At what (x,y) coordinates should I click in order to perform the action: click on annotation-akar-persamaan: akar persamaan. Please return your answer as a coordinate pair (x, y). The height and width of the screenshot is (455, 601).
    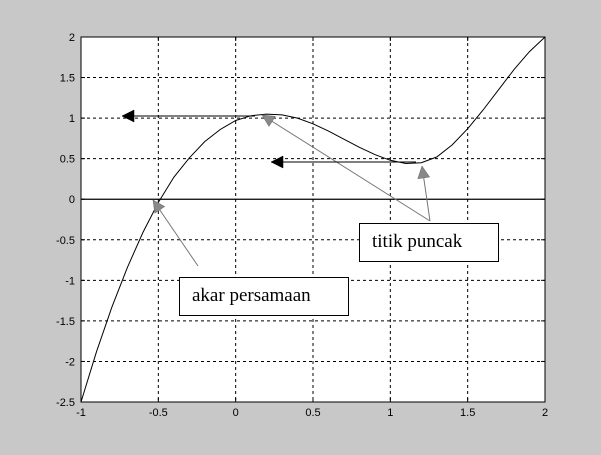
    Looking at the image, I should click on (264, 296).